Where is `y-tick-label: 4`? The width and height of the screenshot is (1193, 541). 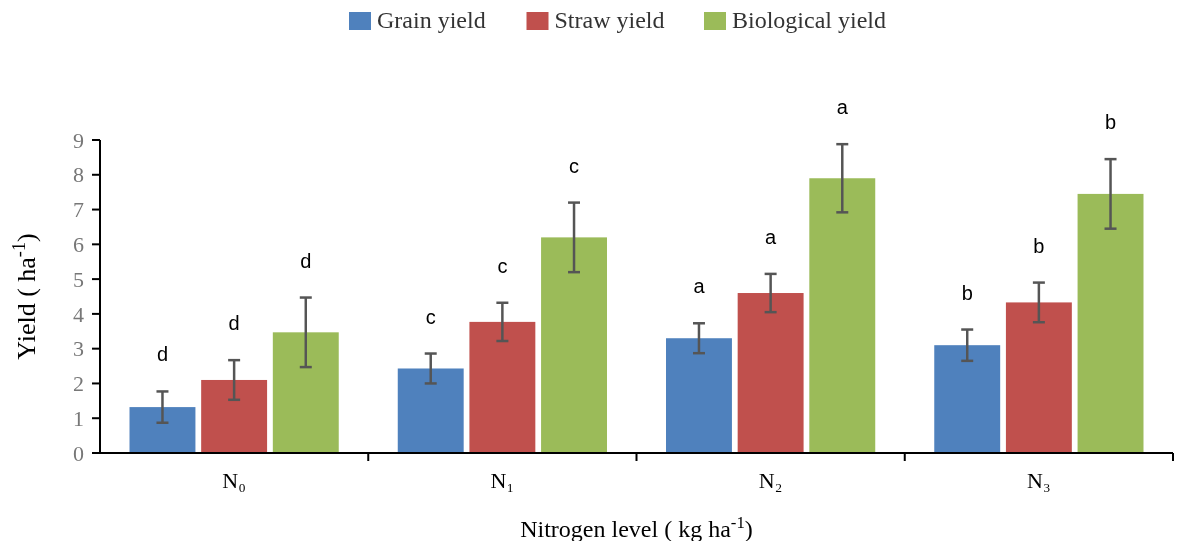
y-tick-label: 4 is located at coordinates (78, 314).